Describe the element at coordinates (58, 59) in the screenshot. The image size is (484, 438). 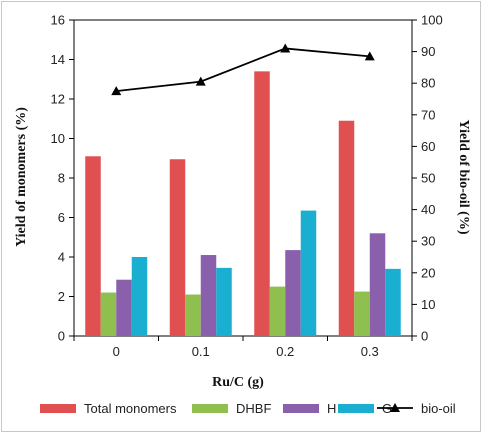
I see `y-tick-label-left: 14` at that location.